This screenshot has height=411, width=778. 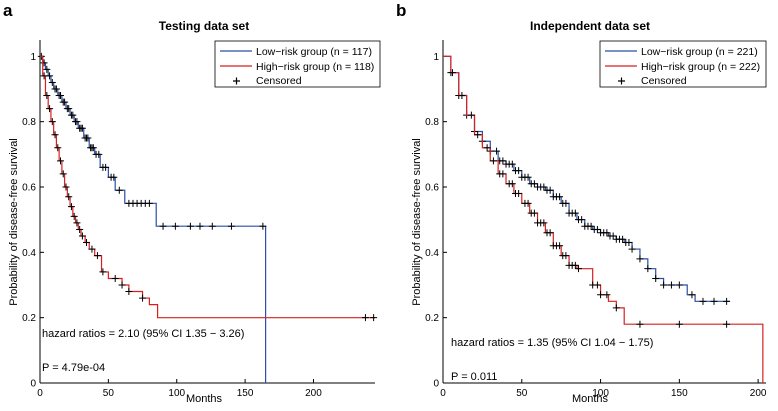 I want to click on legend-high-risk-label-a: High−risk group (n = 118), so click(x=315, y=67).